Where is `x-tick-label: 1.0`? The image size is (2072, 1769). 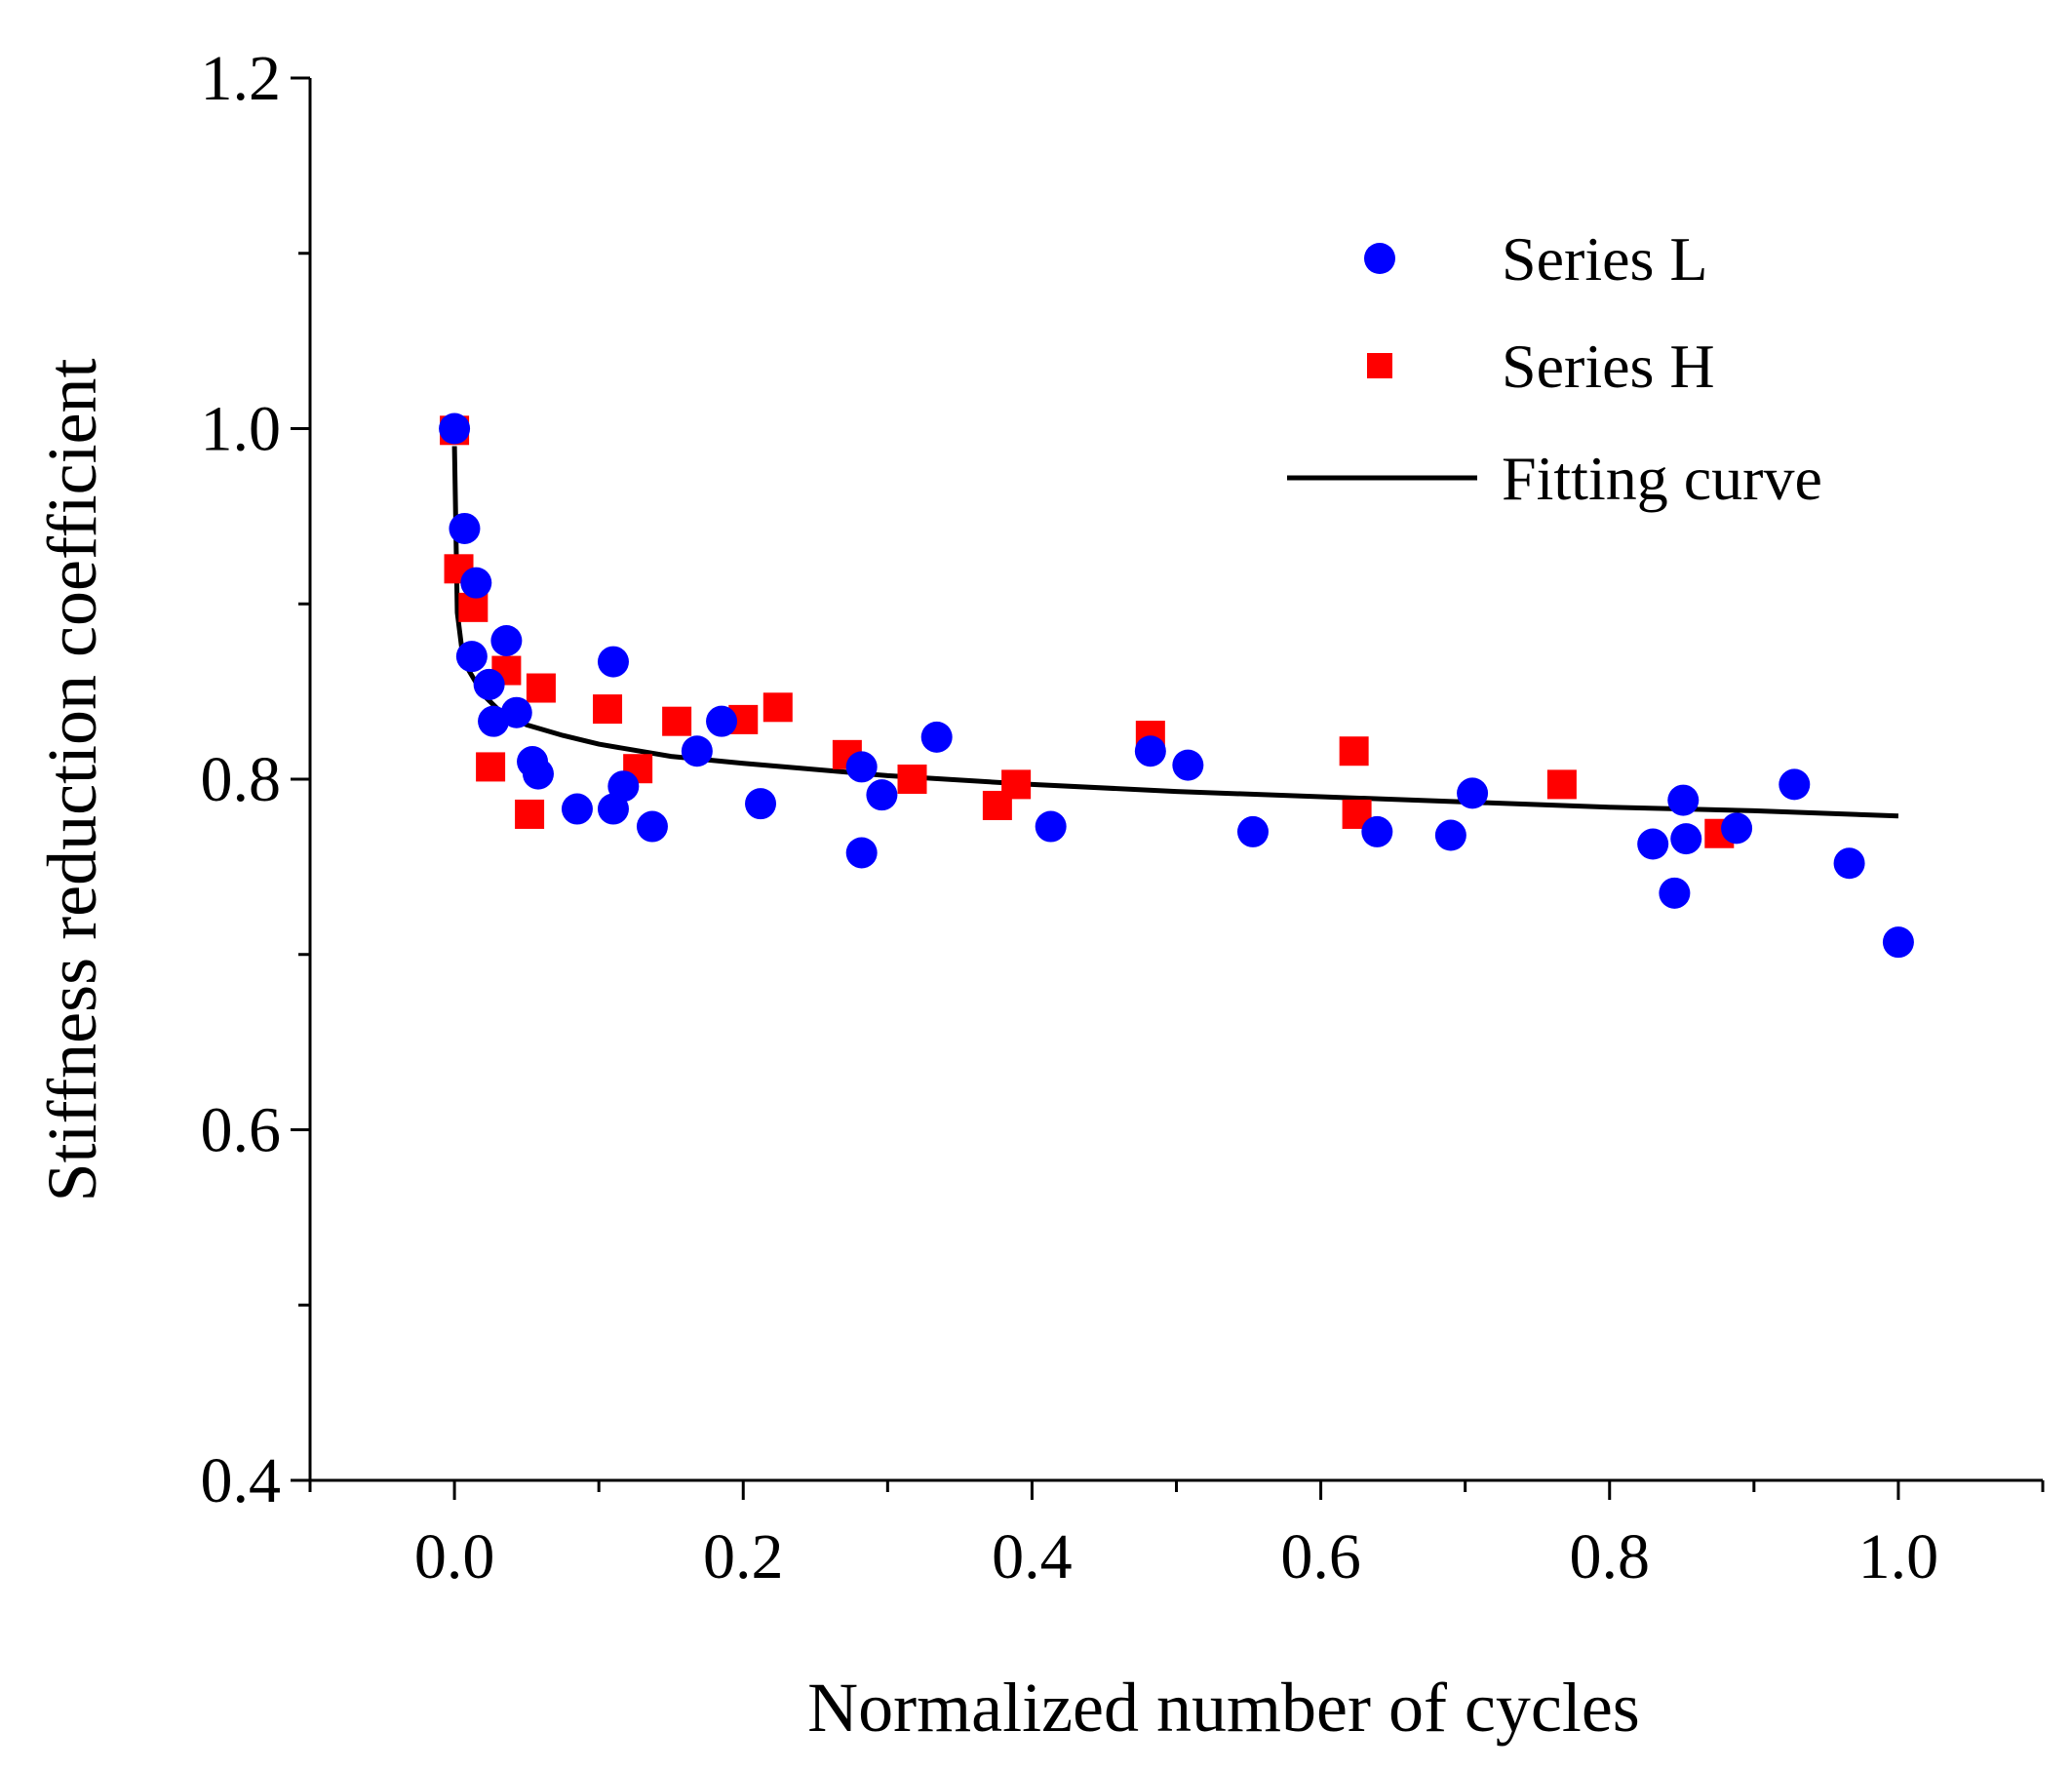
x-tick-label: 1.0 is located at coordinates (1898, 1556).